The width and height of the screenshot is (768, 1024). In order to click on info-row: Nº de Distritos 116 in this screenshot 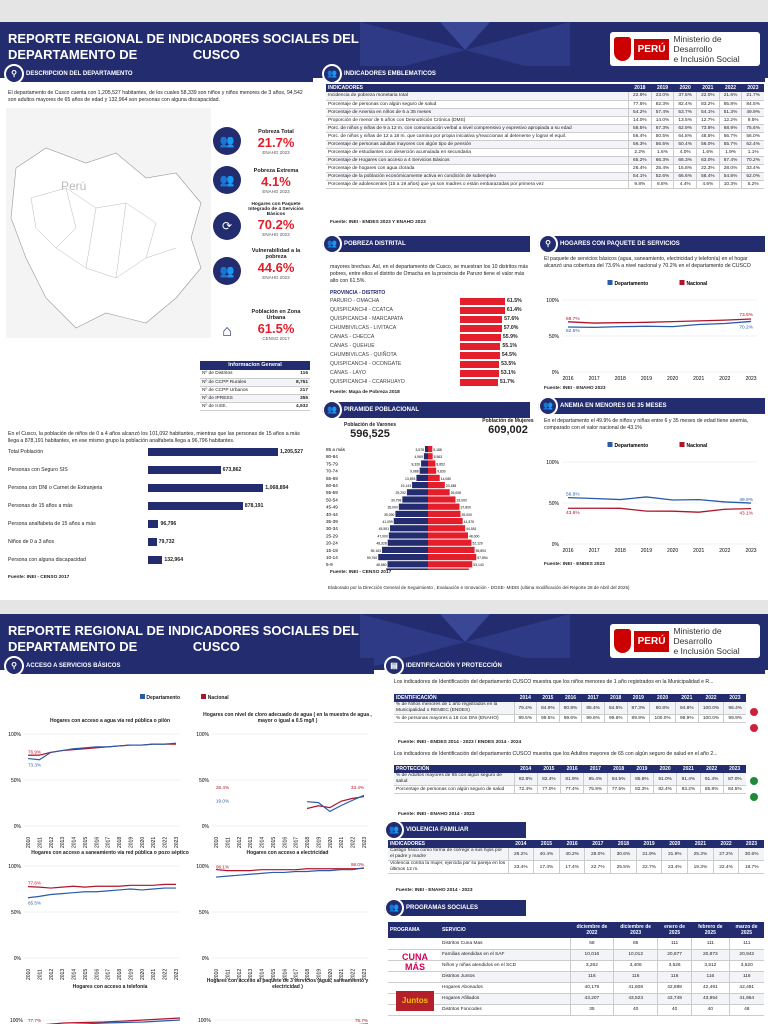, I will do `click(255, 374)`.